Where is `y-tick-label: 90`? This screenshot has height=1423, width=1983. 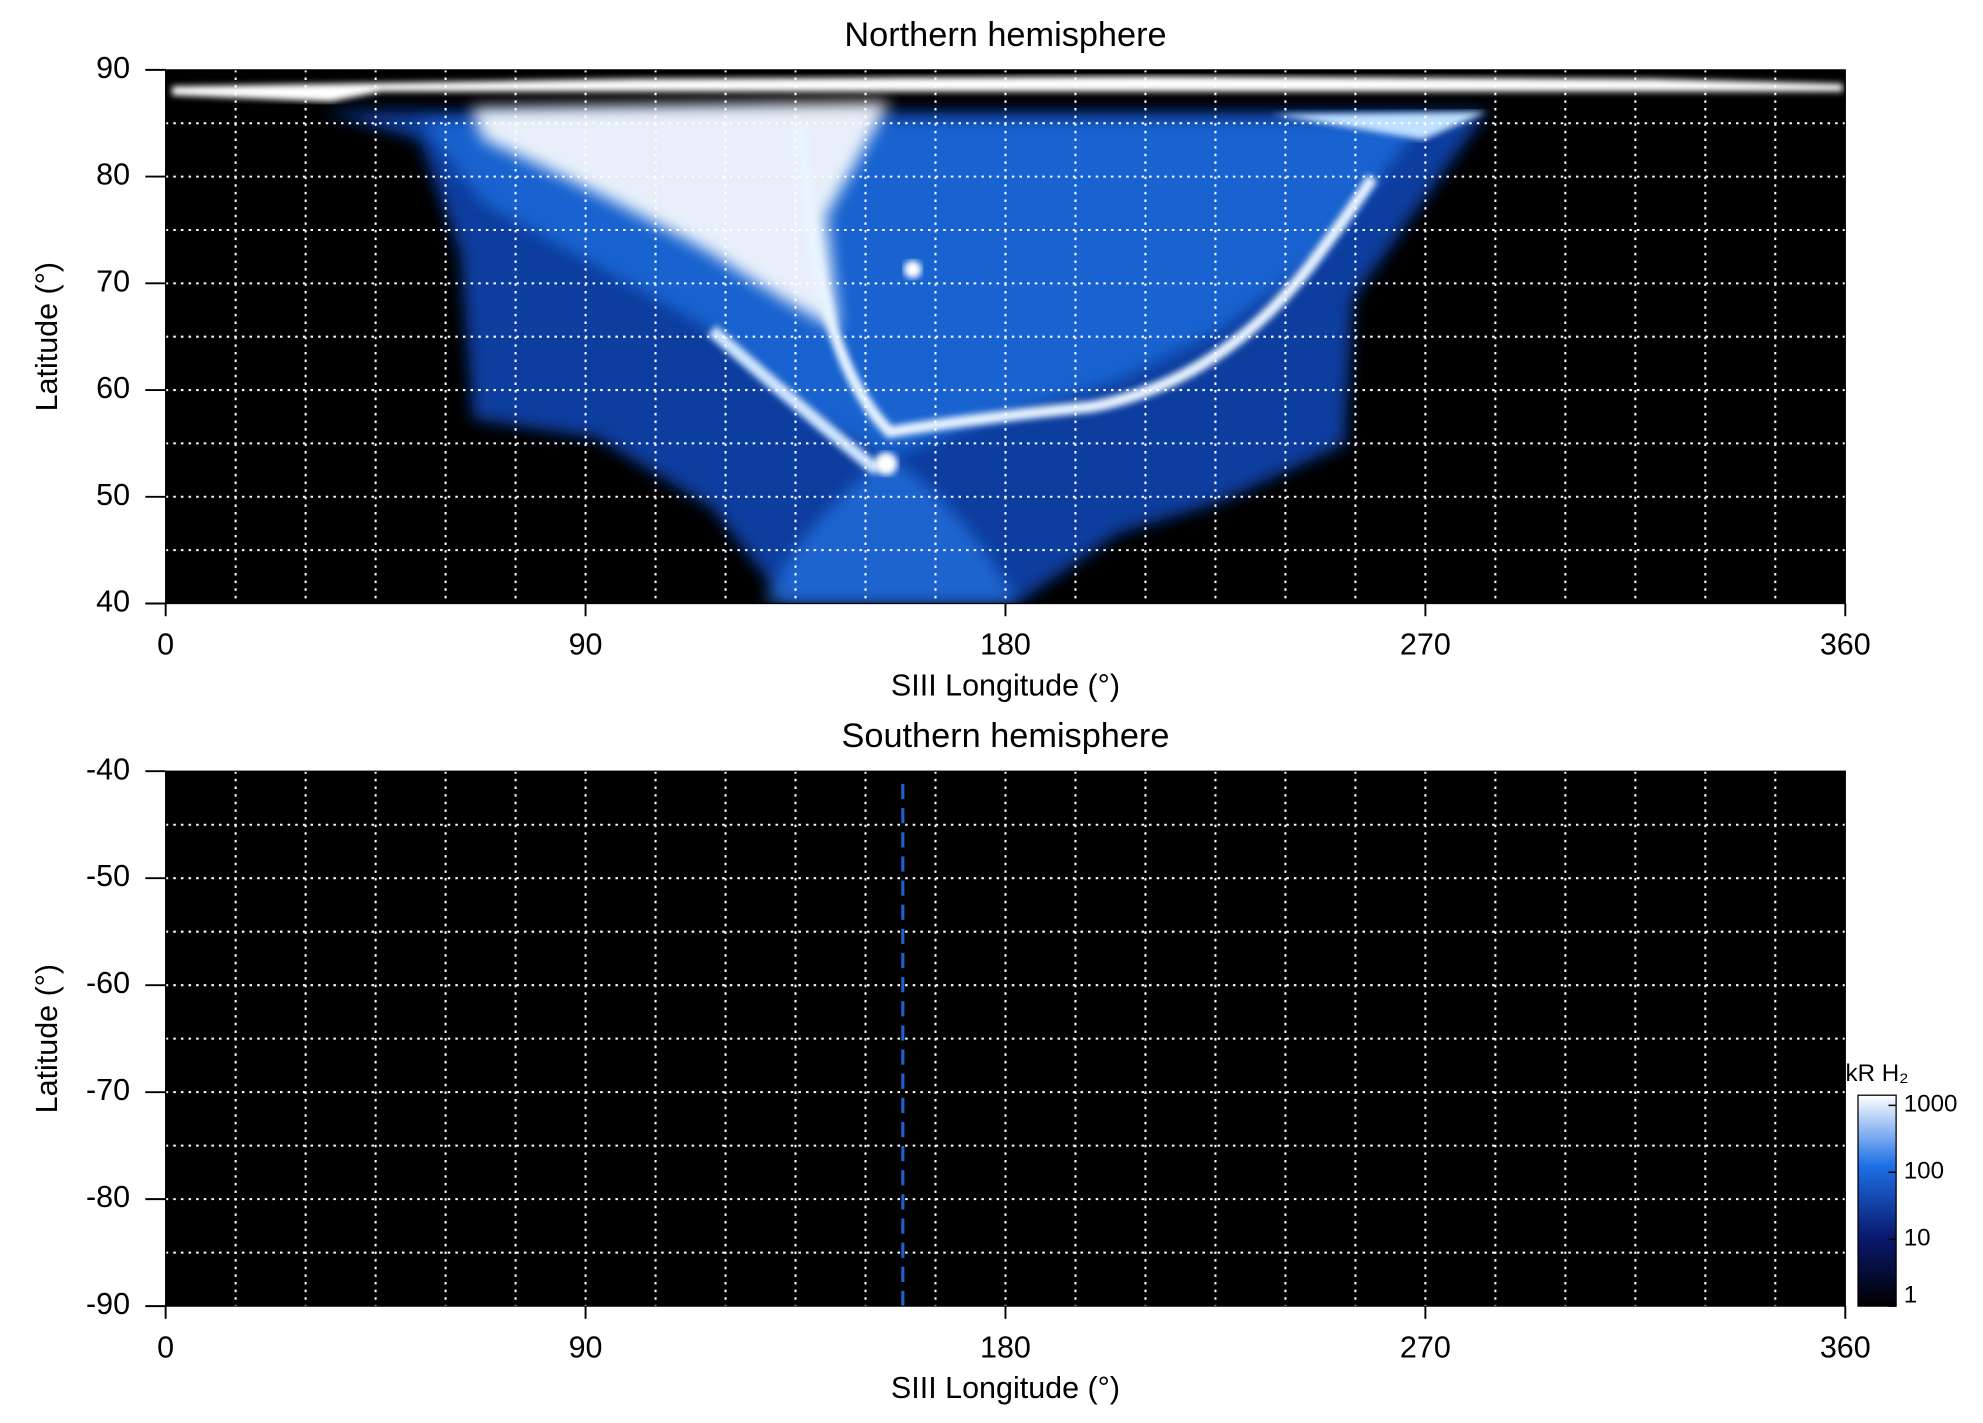
y-tick-label: 90 is located at coordinates (113, 68).